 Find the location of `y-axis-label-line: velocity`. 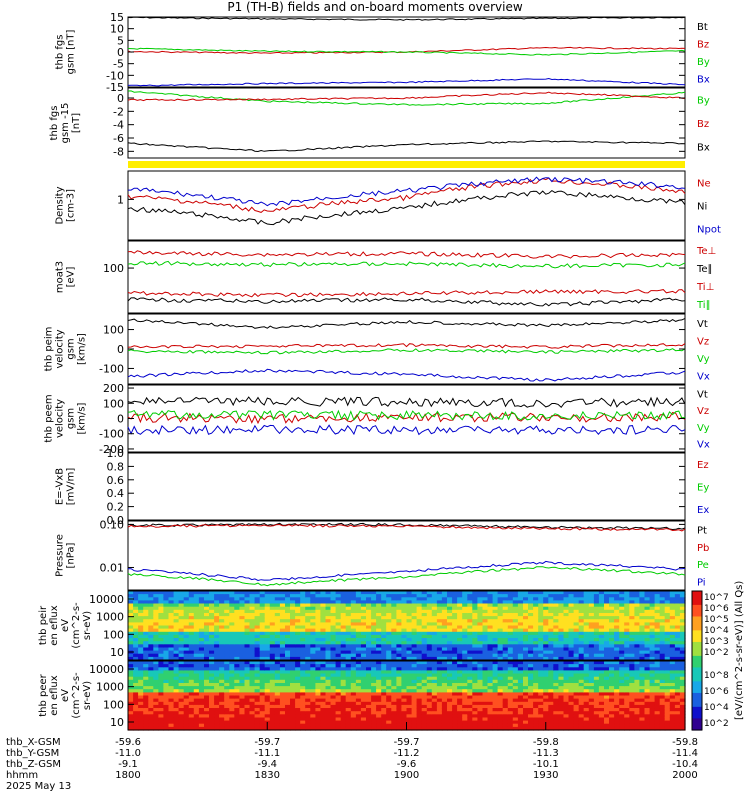

y-axis-label-line: velocity is located at coordinates (60, 418).